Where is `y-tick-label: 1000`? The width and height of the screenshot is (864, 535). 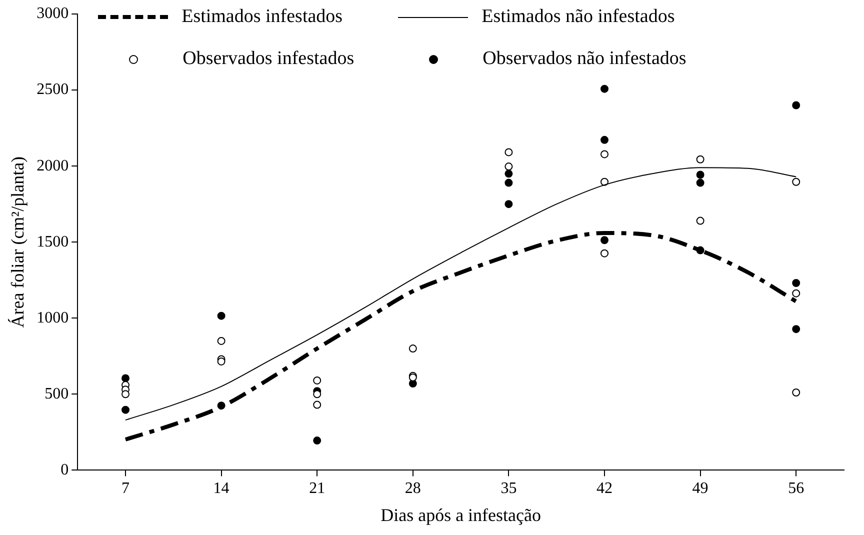
y-tick-label: 1000 is located at coordinates (52, 317).